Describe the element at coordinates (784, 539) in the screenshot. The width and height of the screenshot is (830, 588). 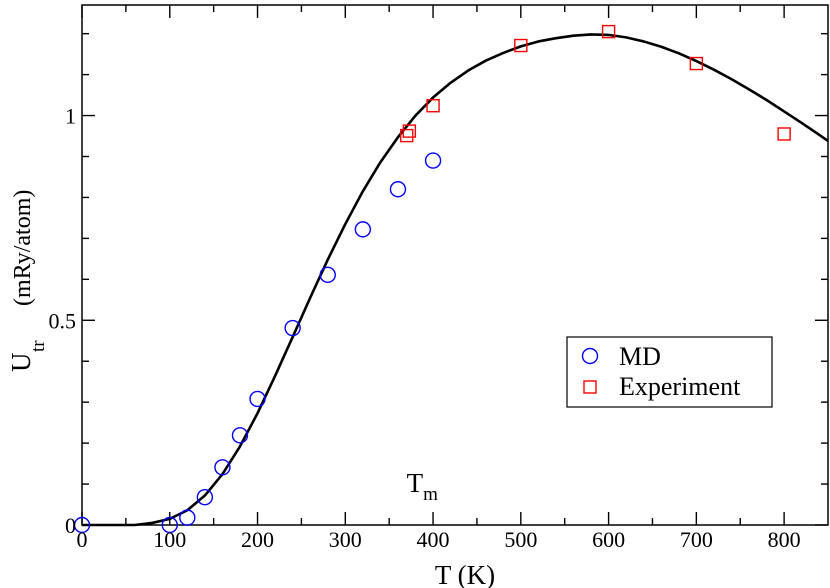
I see `x-tick-label: 800` at that location.